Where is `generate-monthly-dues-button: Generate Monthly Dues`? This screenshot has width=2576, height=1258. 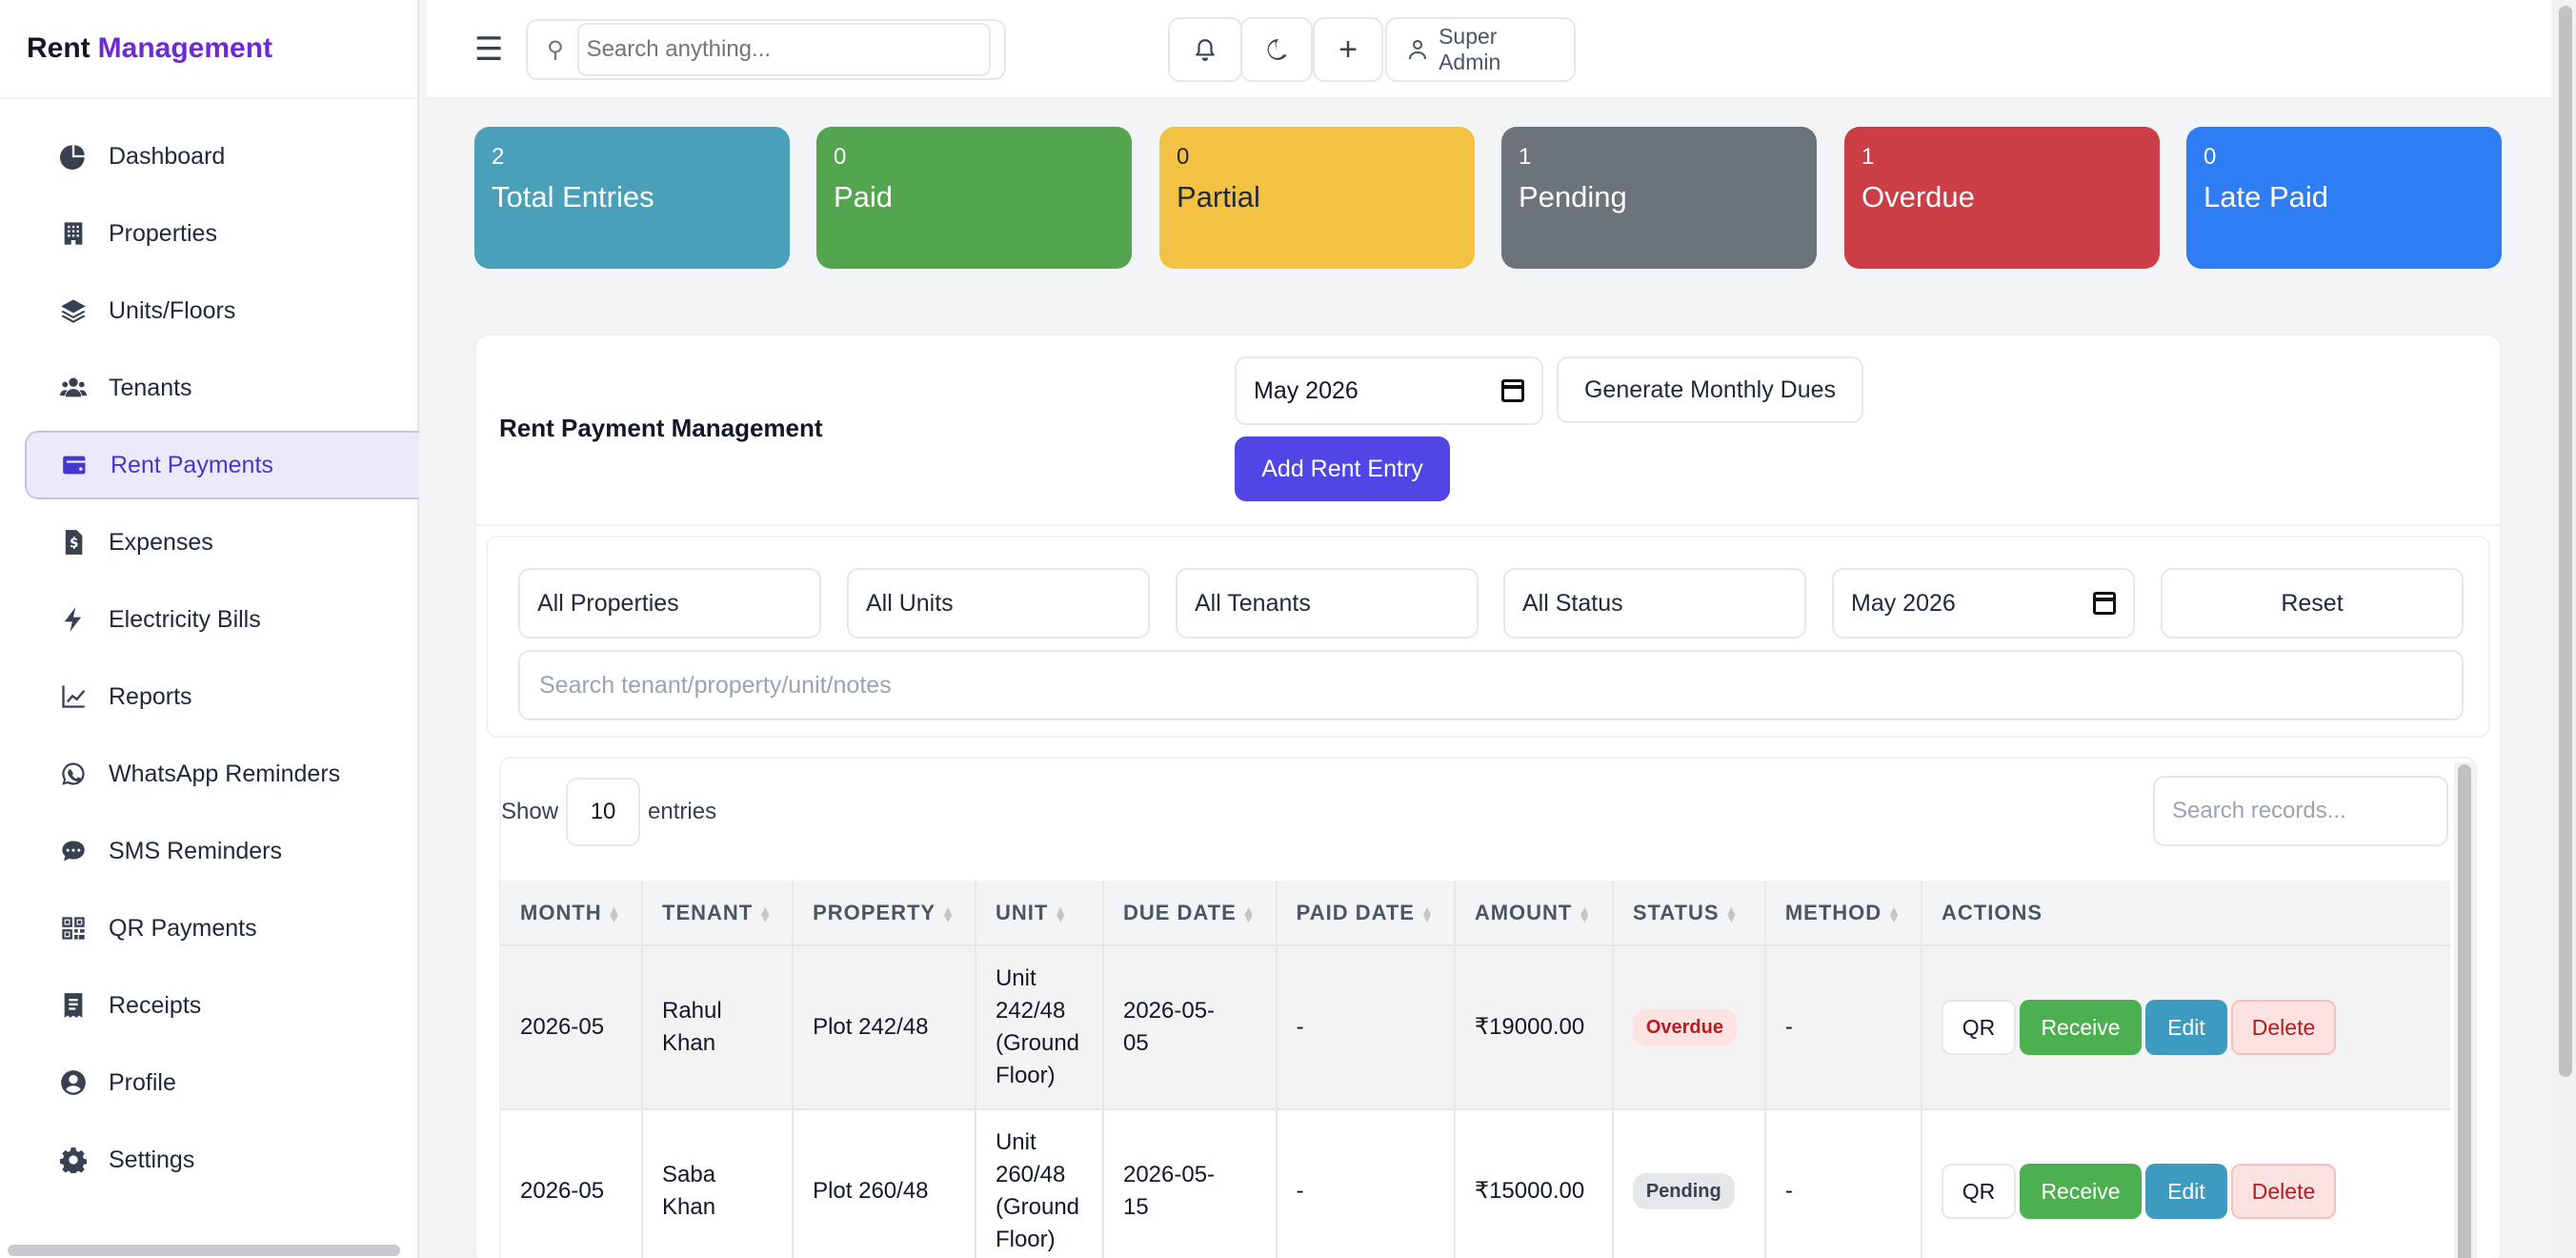 generate-monthly-dues-button: Generate Monthly Dues is located at coordinates (1710, 389).